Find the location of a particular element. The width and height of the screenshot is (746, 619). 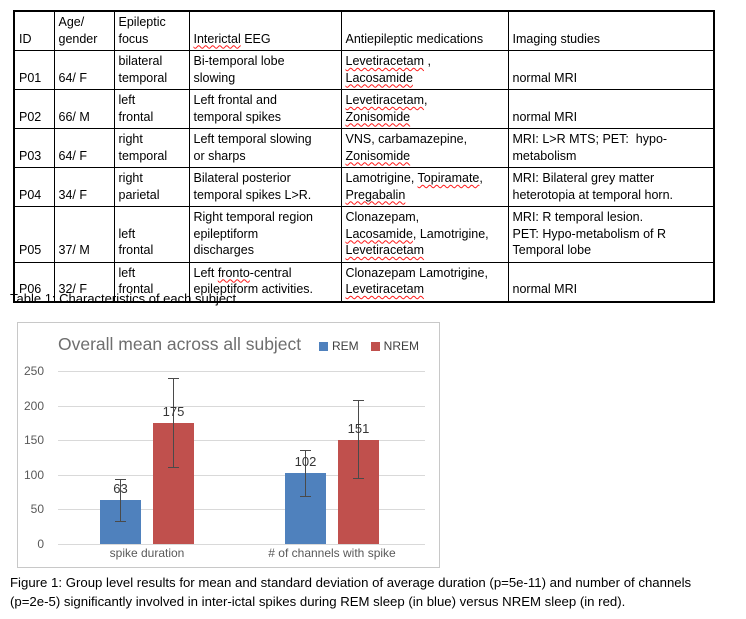

y-axis-tick-label: 100 is located at coordinates (33, 474).